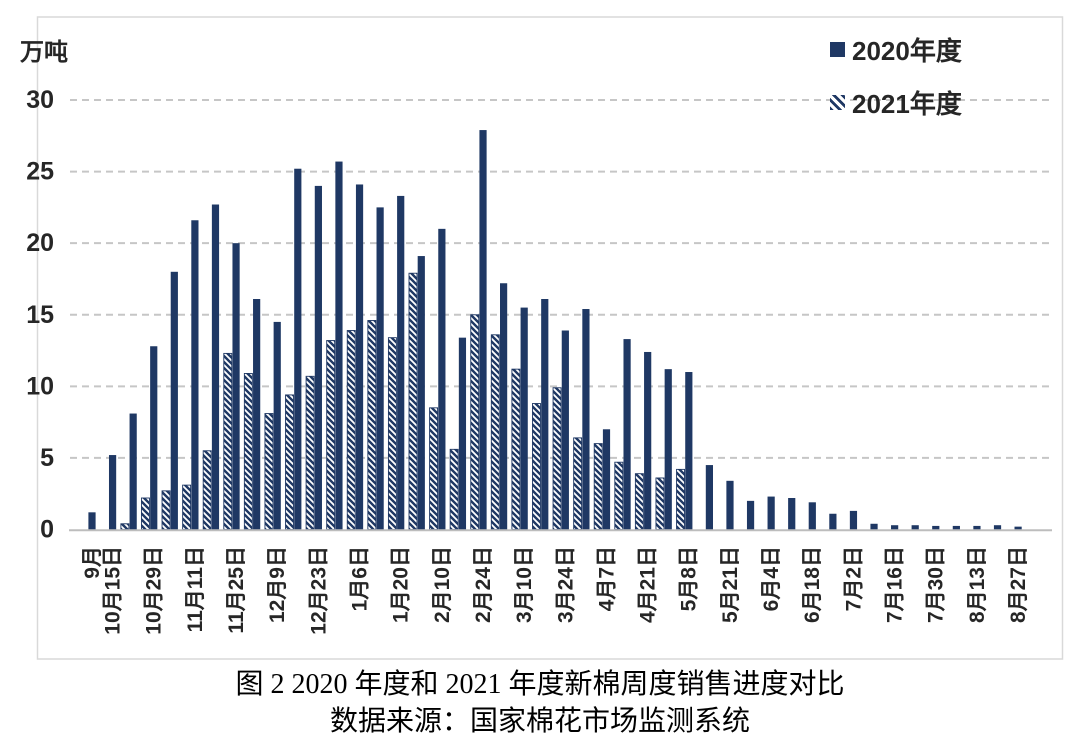 The width and height of the screenshot is (1080, 755). What do you see at coordinates (936, 584) in the screenshot?
I see `x-tick-label: 7月30日` at bounding box center [936, 584].